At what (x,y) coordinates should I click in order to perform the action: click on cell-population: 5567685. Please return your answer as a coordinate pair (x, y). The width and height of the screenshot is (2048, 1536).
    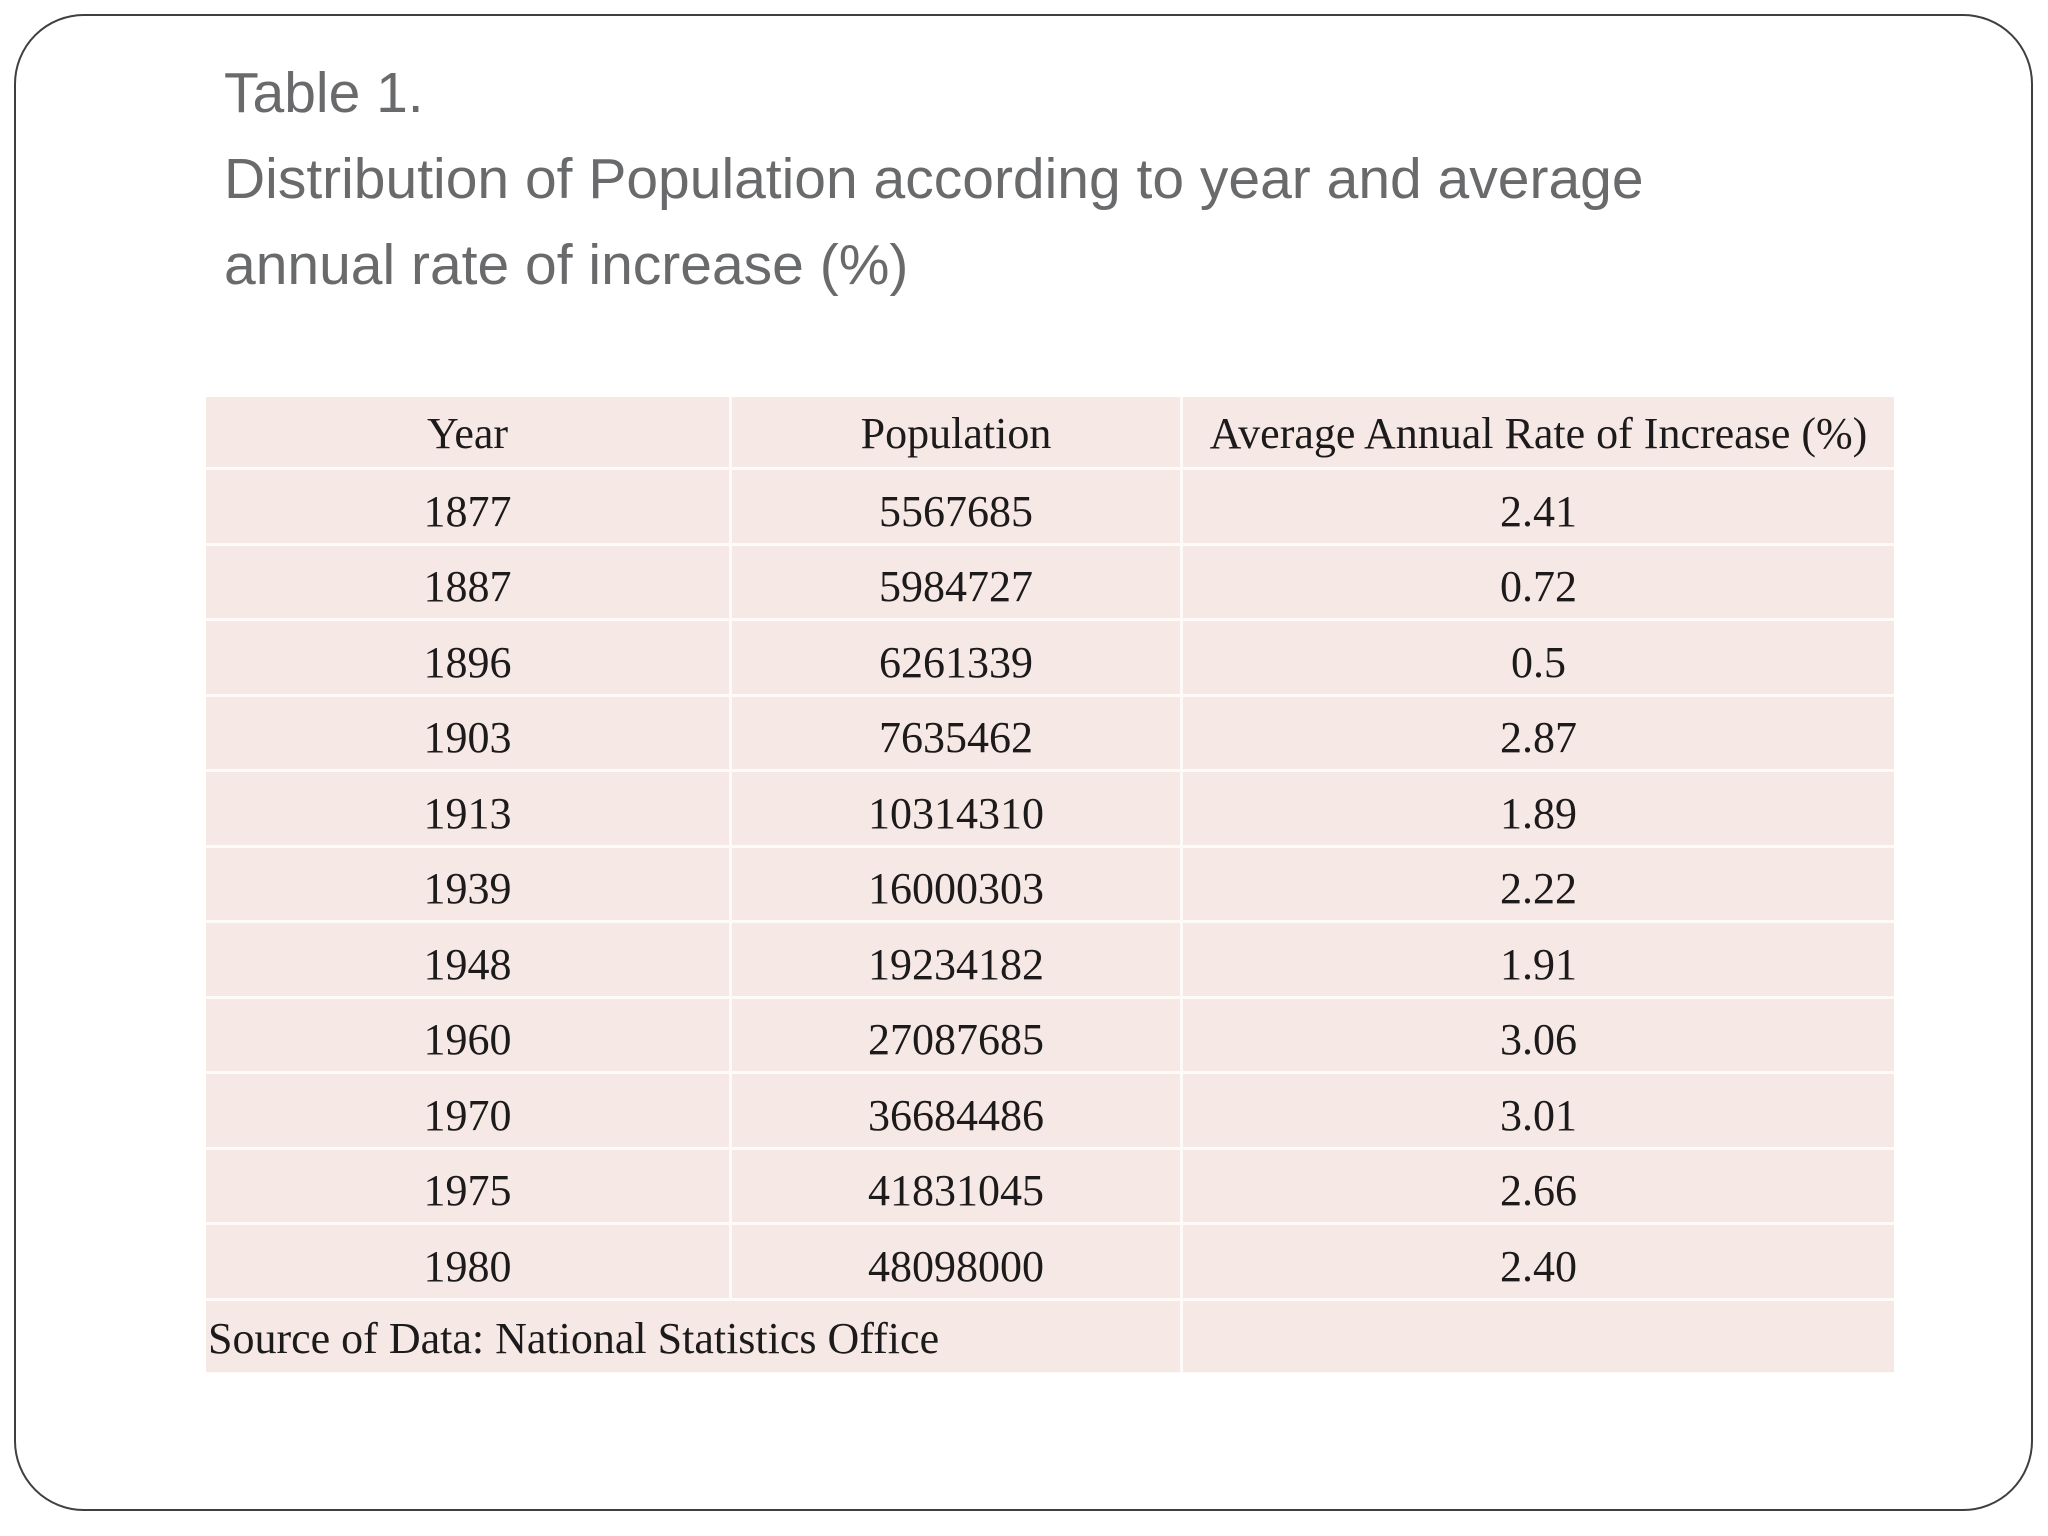
    Looking at the image, I should click on (956, 506).